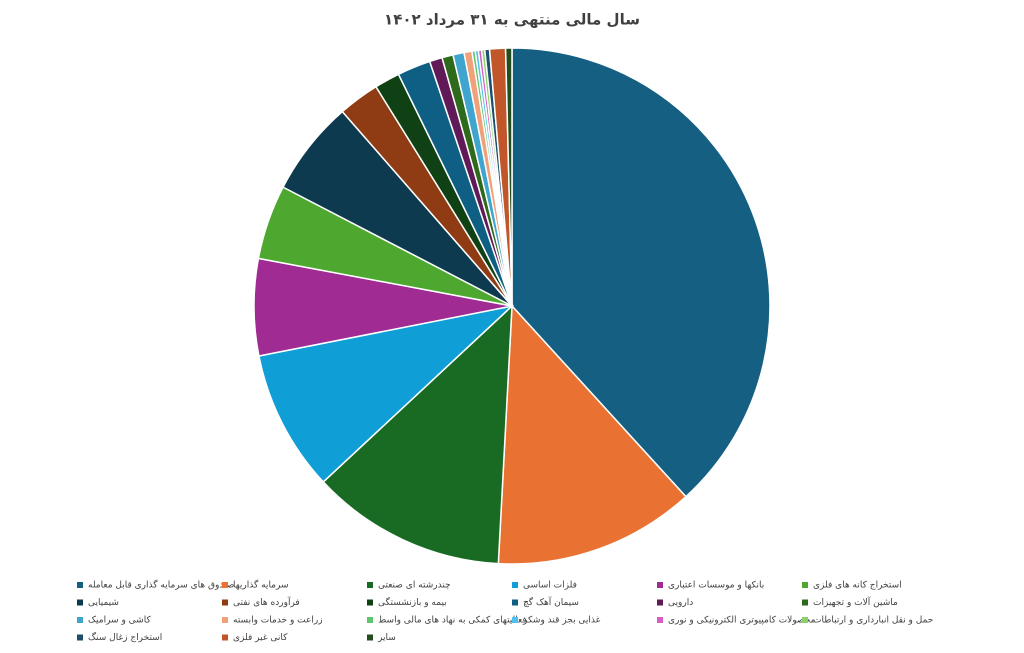 The width and height of the screenshot is (1024, 653). What do you see at coordinates (125, 637) in the screenshot?
I see `legend-label: استخراج زغال سنگ` at bounding box center [125, 637].